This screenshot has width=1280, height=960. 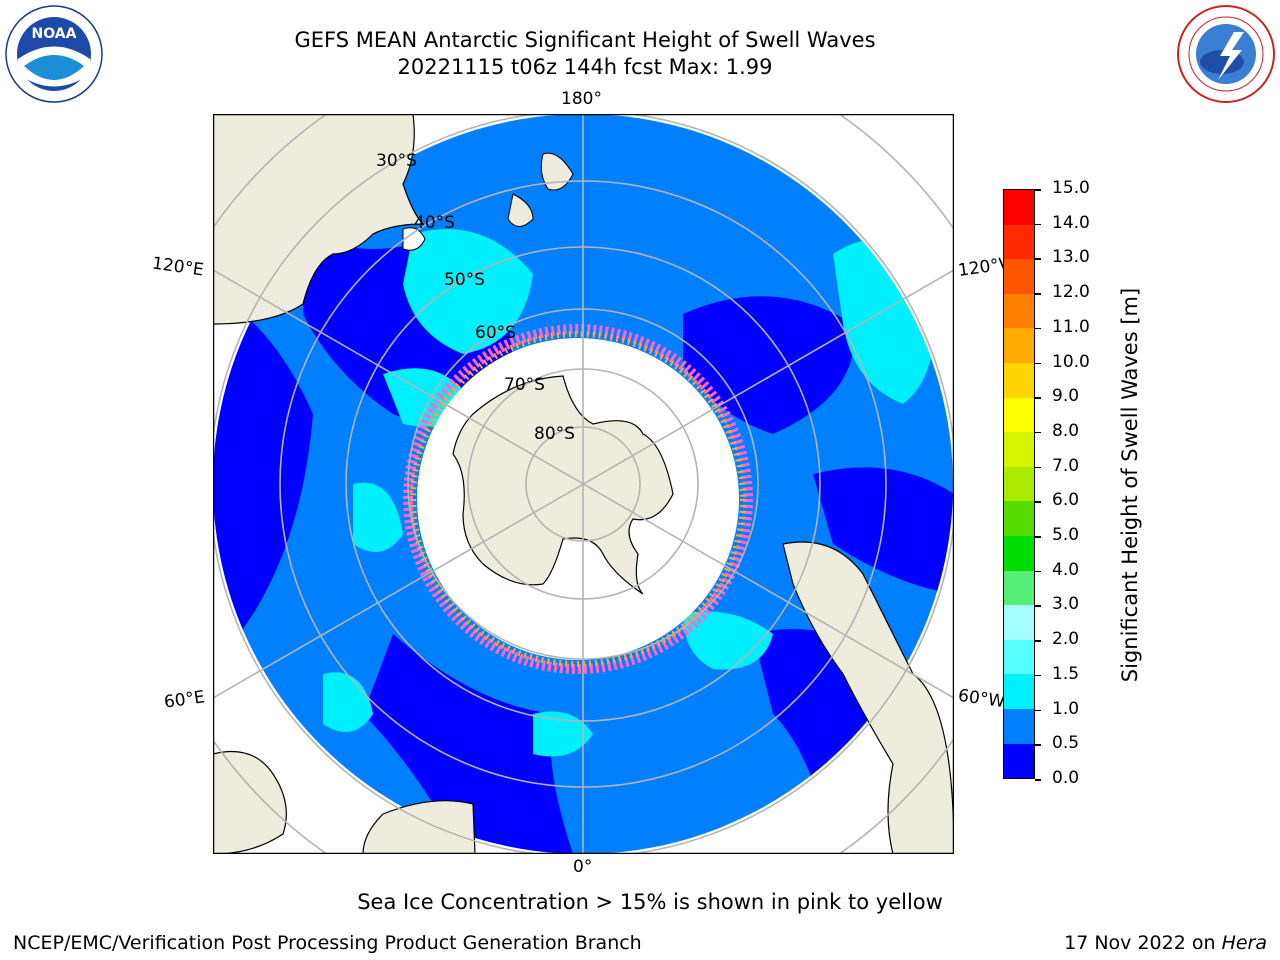 I want to click on antarctica-land, so click(x=563, y=485).